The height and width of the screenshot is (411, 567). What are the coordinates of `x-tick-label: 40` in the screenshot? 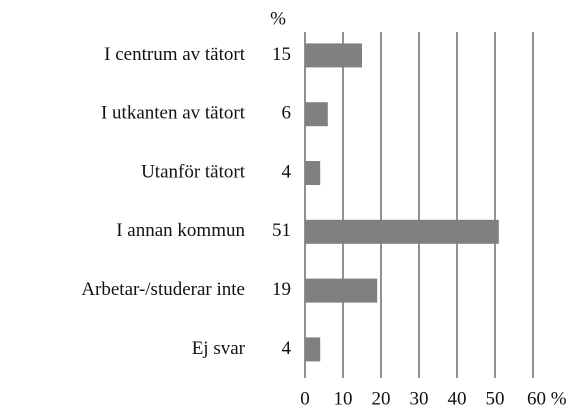 It's located at (457, 398).